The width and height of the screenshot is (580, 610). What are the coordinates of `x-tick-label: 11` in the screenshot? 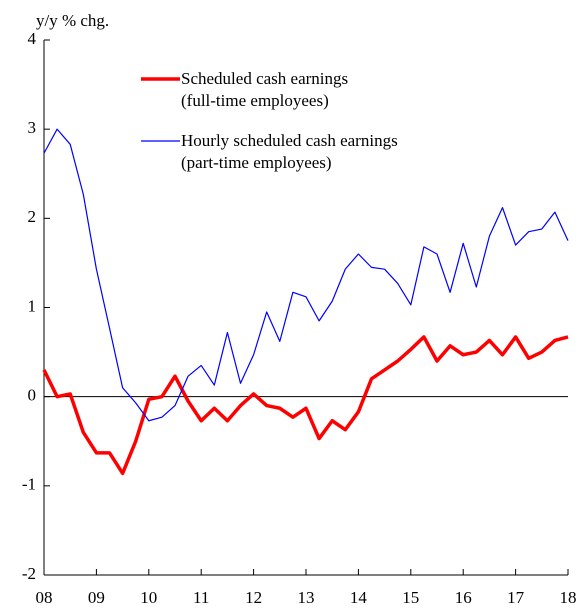 It's located at (201, 597).